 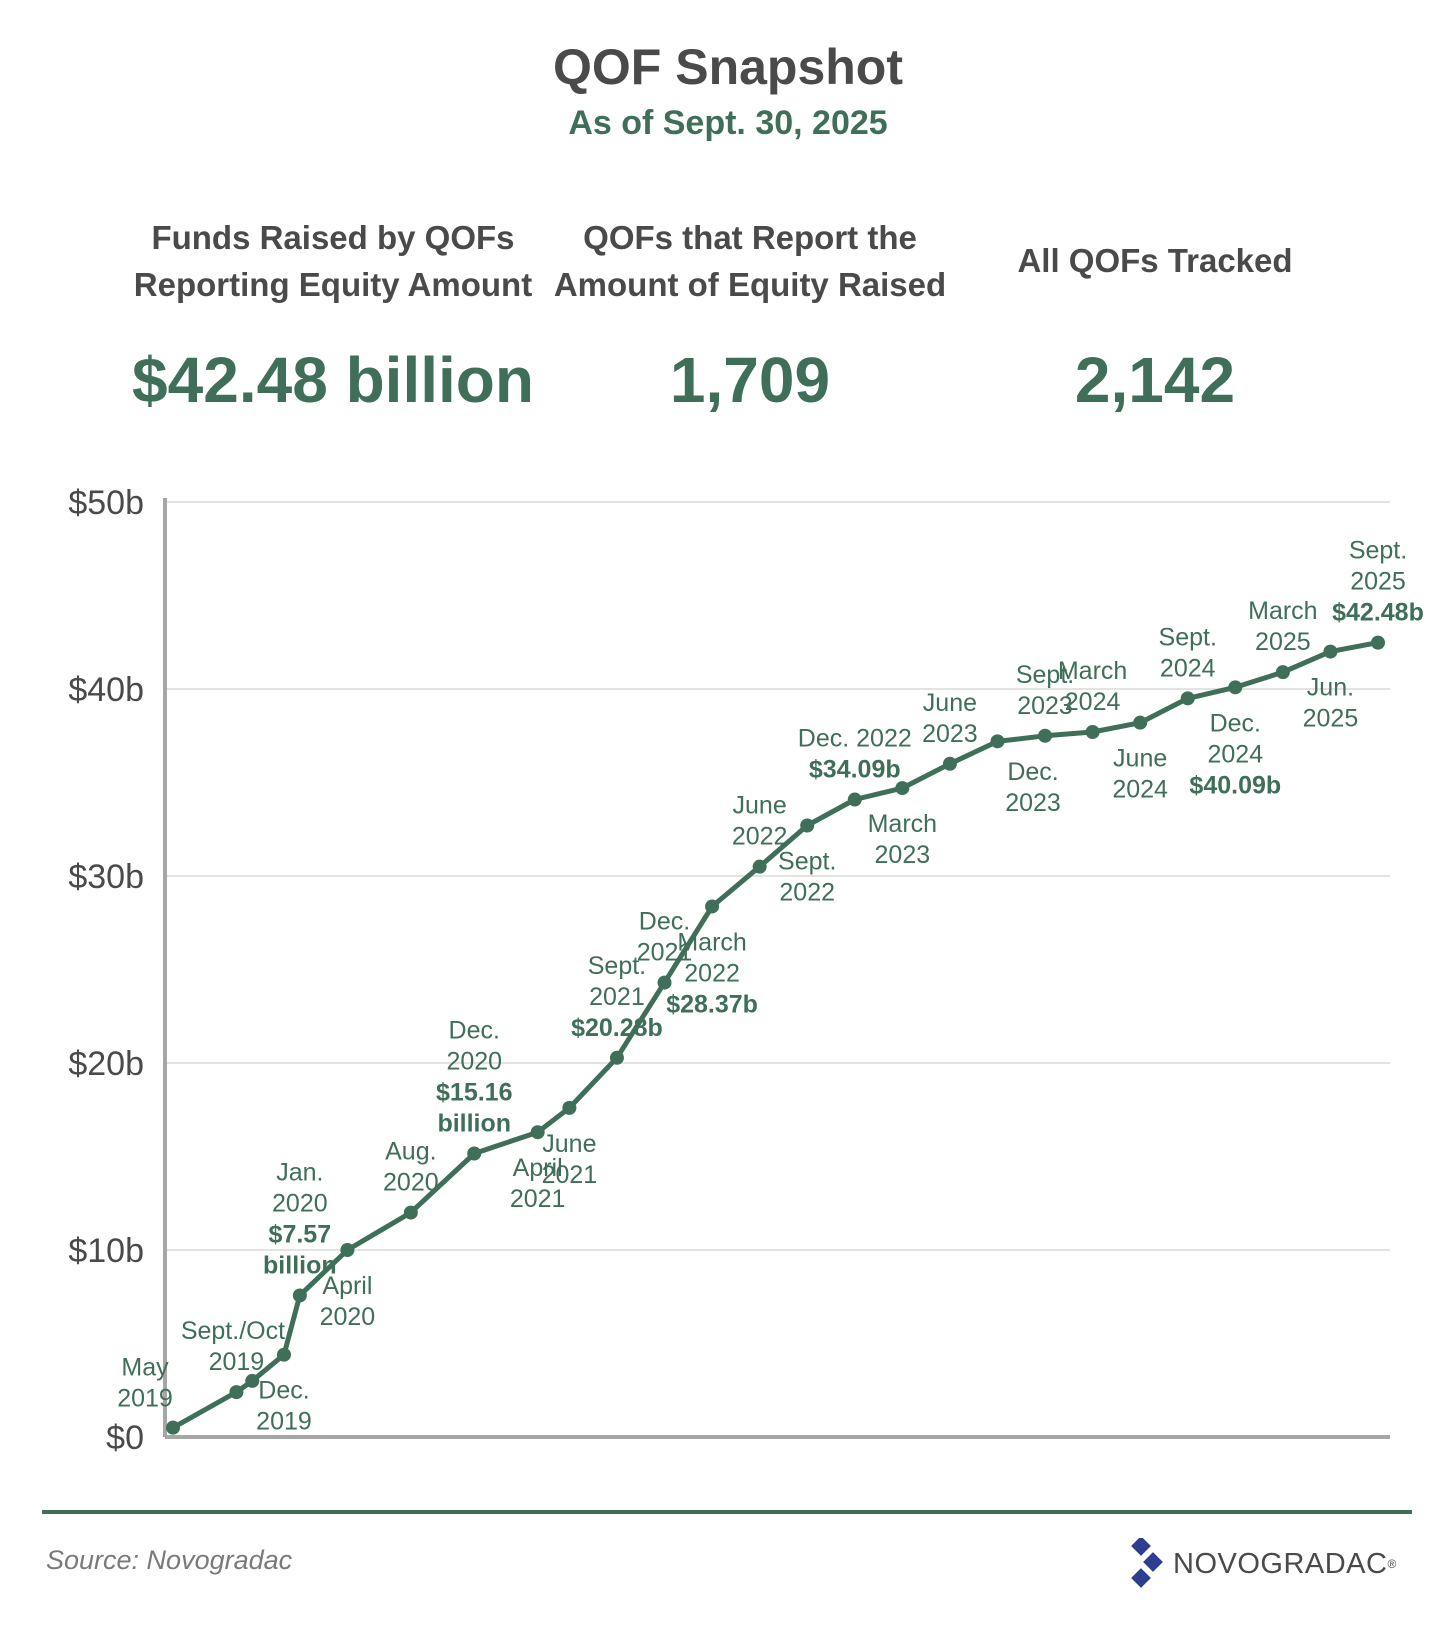 What do you see at coordinates (1155, 260) in the screenshot?
I see `stat-label: All QOFs Tracked` at bounding box center [1155, 260].